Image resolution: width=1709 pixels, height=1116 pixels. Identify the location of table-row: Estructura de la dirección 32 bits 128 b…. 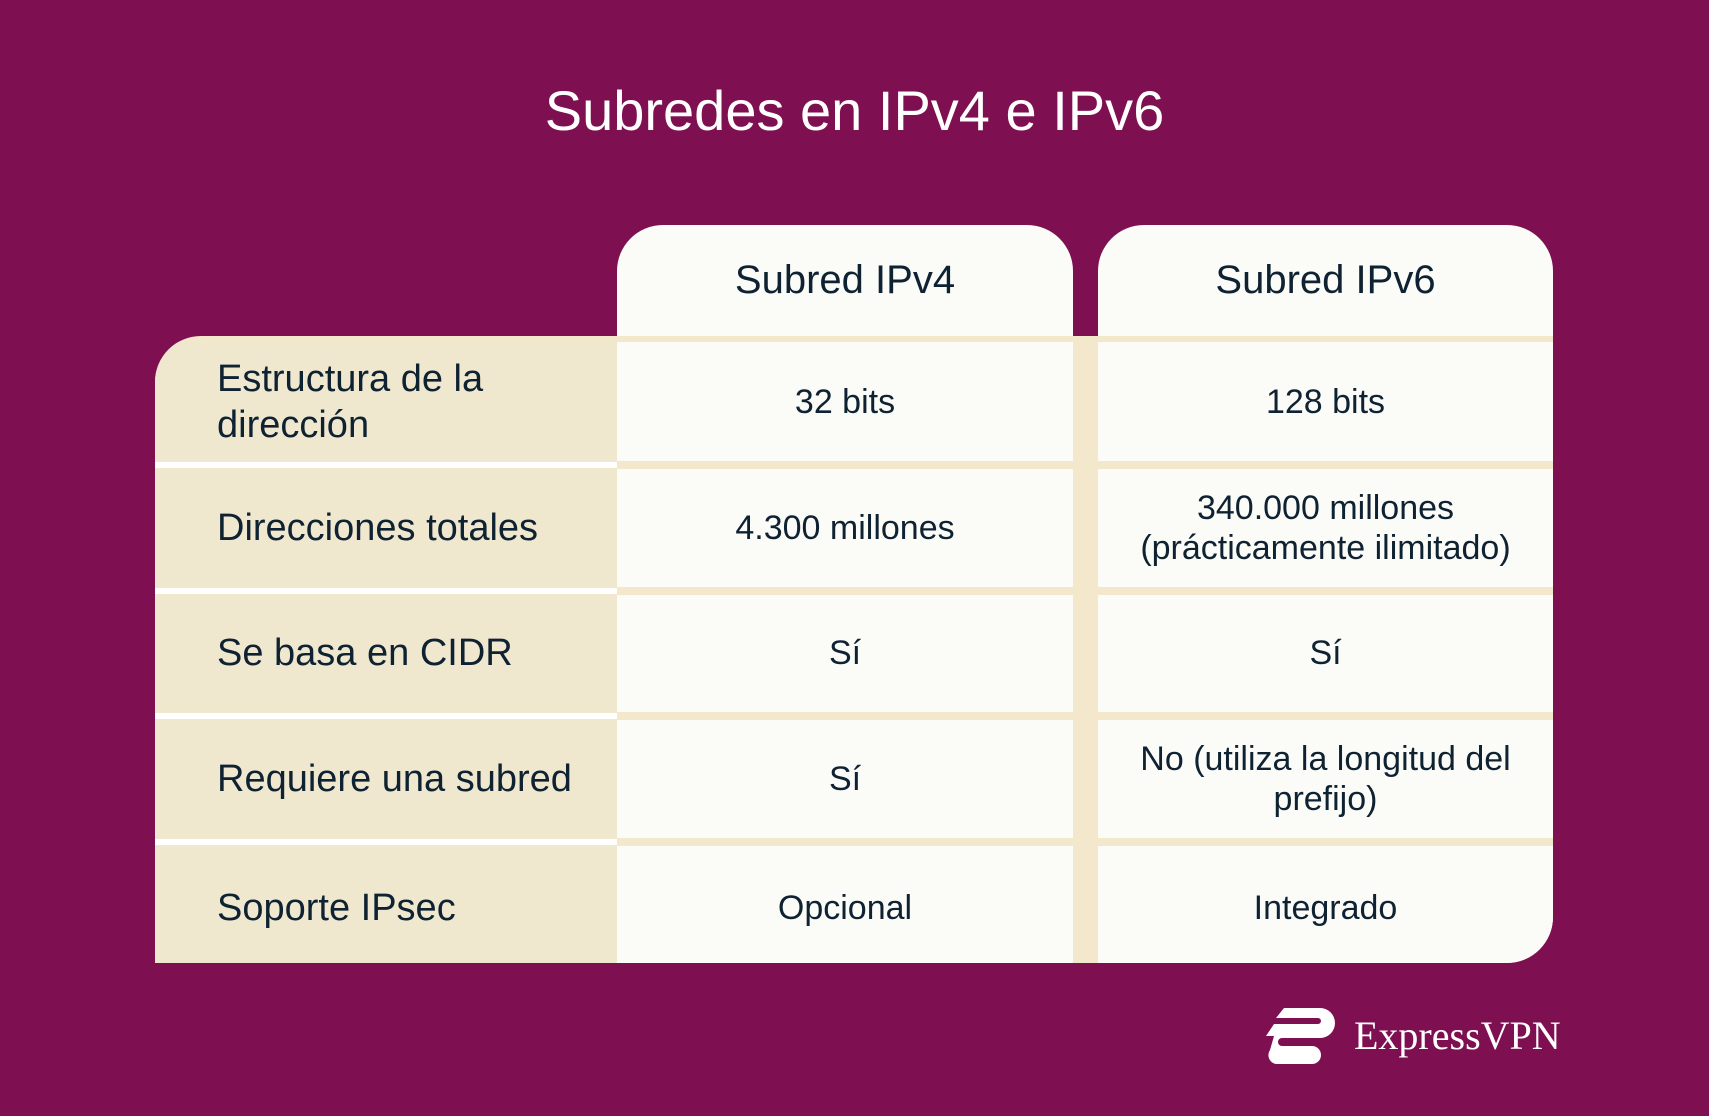
(854, 402).